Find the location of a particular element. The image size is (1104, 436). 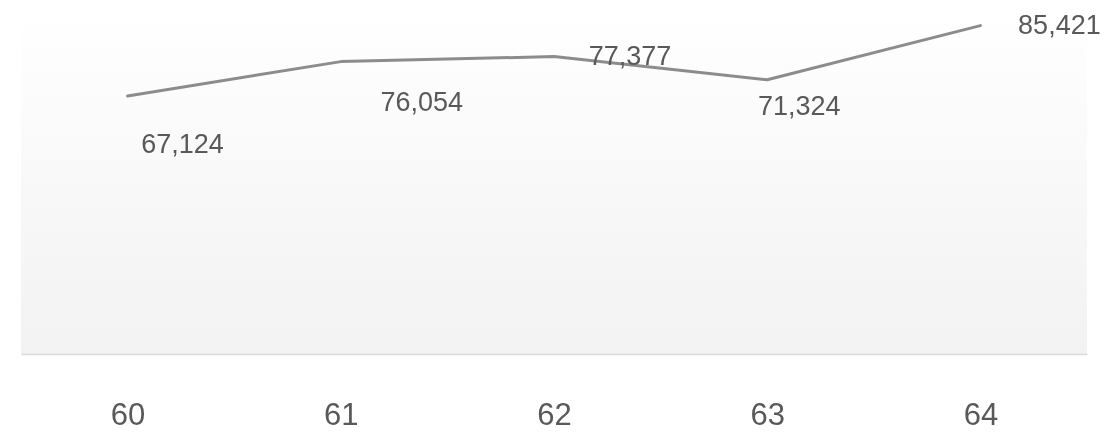

x-tick-label: 62 is located at coordinates (554, 414).